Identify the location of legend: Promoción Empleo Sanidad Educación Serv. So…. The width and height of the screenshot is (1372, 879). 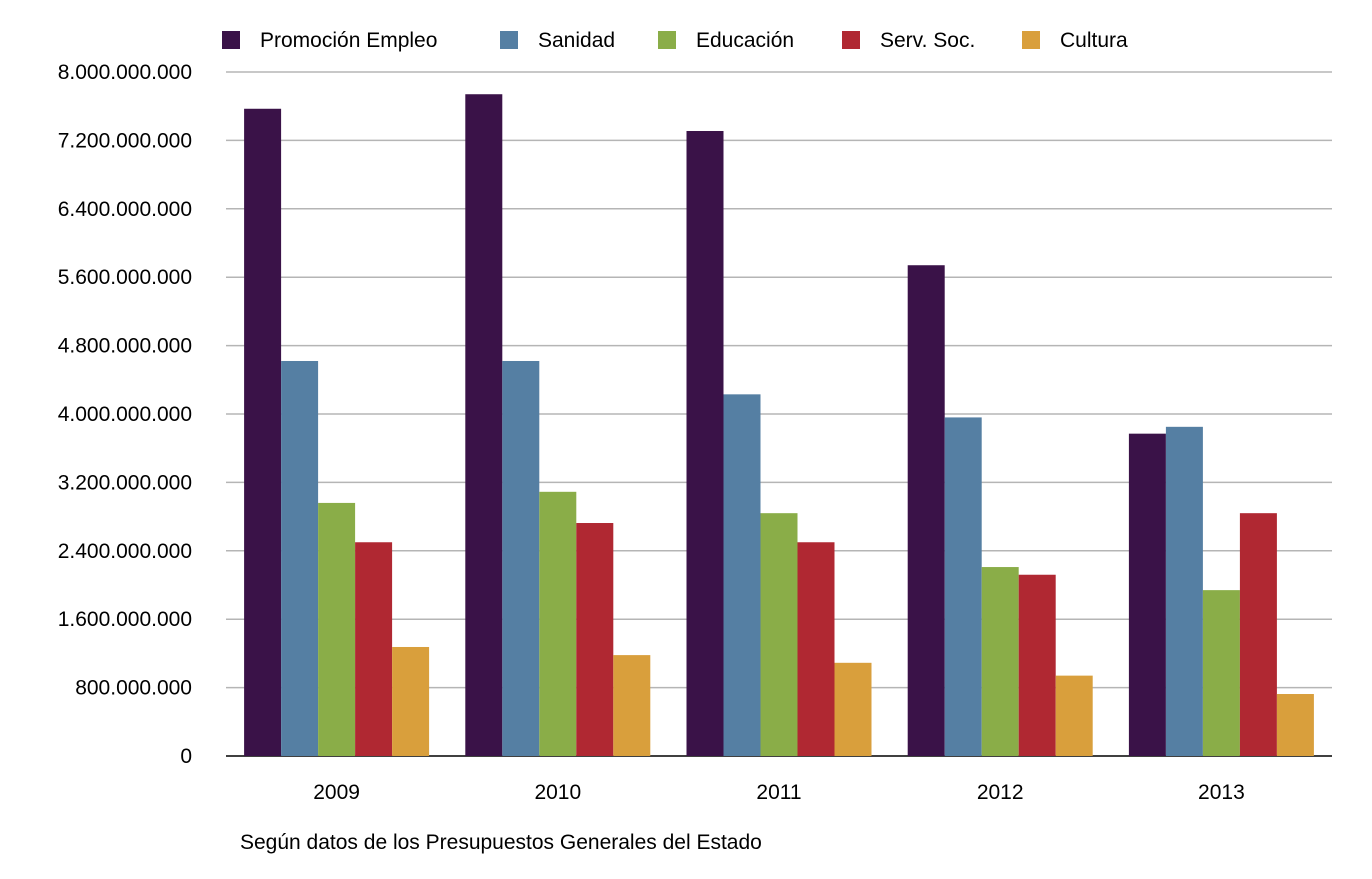
(675, 40).